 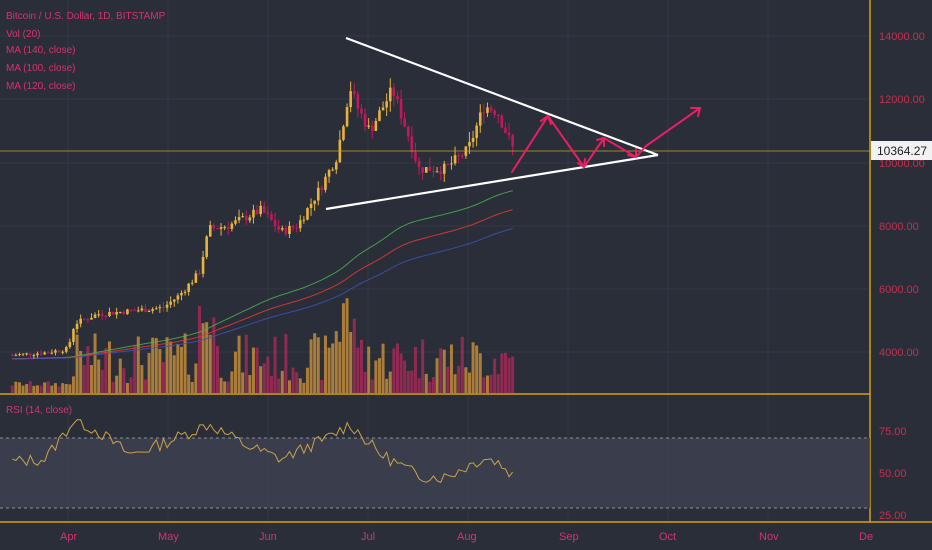 I want to click on rsi-tick: 75.00, so click(x=893, y=432).